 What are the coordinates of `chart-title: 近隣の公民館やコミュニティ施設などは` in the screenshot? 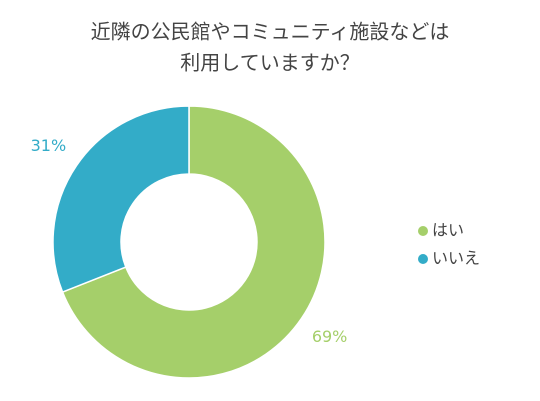 It's located at (270, 32).